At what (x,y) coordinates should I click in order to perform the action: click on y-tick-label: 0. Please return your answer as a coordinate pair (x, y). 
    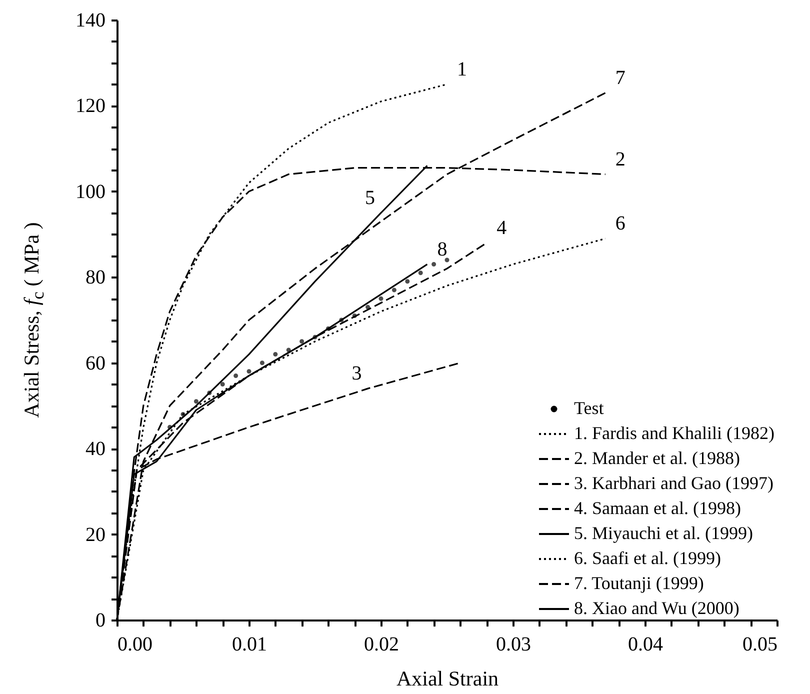
    Looking at the image, I should click on (101, 621).